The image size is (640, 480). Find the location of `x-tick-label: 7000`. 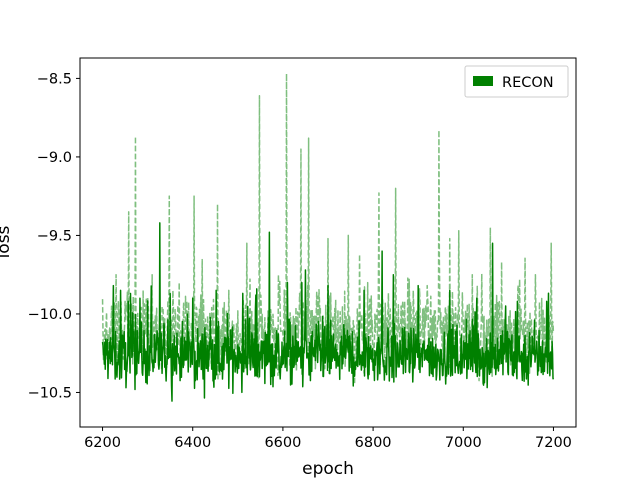

x-tick-label: 7000 is located at coordinates (463, 443).